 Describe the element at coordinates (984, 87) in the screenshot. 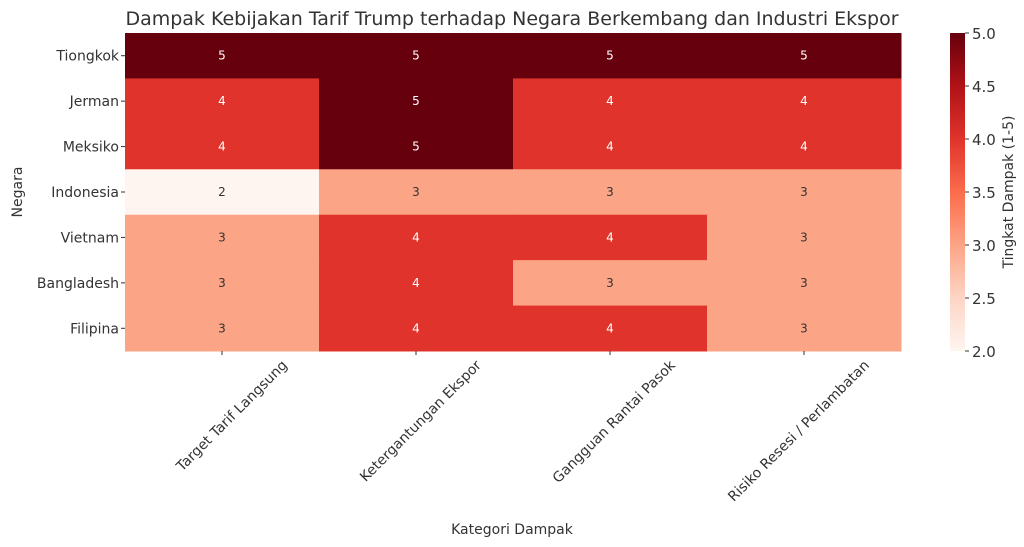

I see `colorbar-tick-label: 4.5` at that location.